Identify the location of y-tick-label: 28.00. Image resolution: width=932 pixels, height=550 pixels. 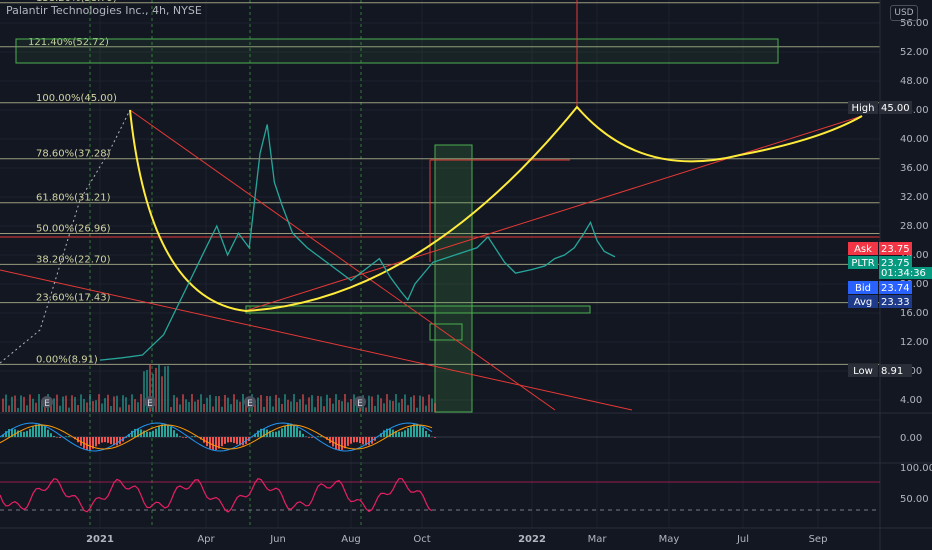
(914, 226).